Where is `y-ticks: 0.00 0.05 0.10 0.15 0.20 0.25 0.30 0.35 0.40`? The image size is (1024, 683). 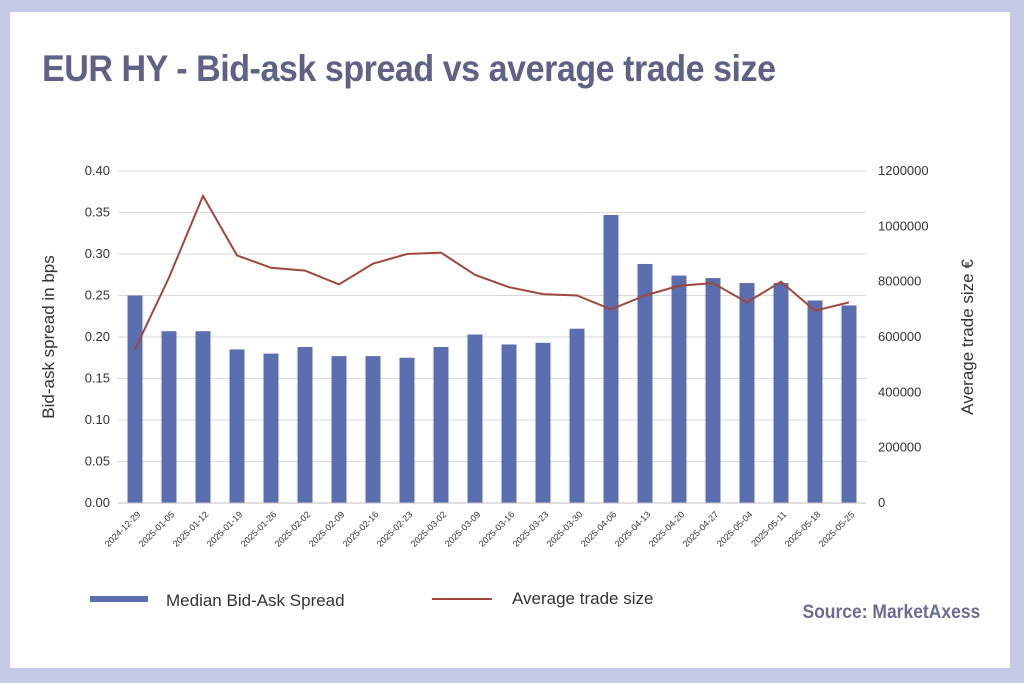
y-ticks: 0.00 0.05 0.10 0.15 0.20 0.25 0.30 0.35 0.40 is located at coordinates (97, 336).